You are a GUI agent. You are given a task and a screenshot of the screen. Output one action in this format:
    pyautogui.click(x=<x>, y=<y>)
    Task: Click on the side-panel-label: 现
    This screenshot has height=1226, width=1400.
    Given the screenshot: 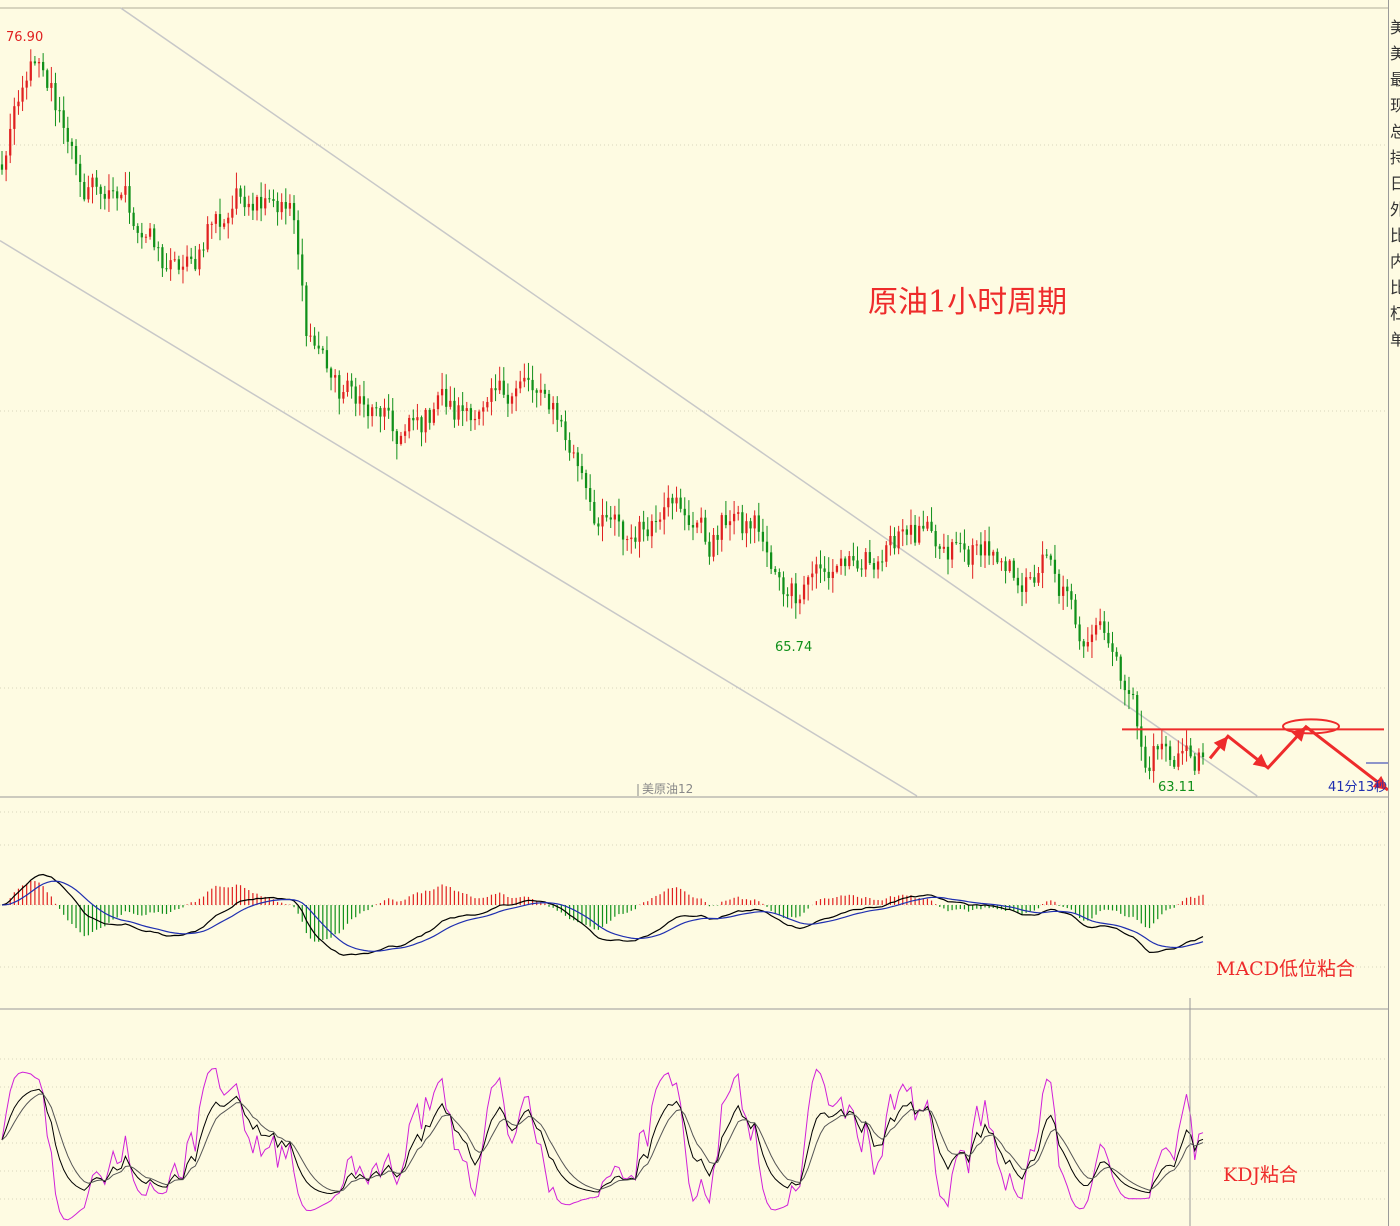 What is the action you would take?
    pyautogui.click(x=1395, y=106)
    